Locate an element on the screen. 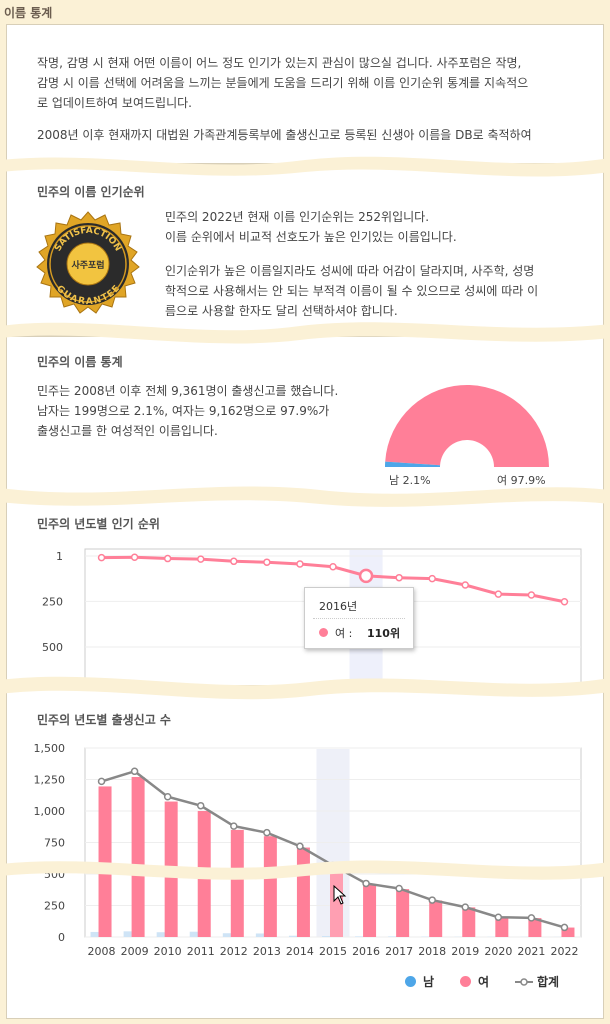 This screenshot has width=610, height=1024. births-x-tick-label: 2020 is located at coordinates (498, 951).